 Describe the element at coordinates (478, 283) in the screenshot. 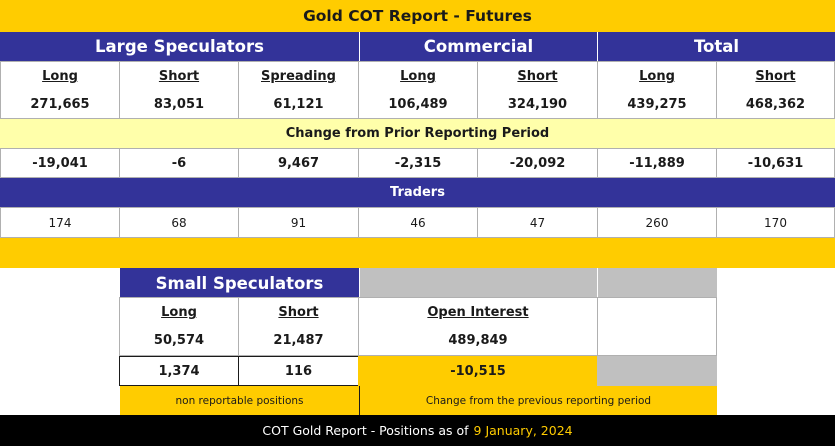

I see `grey-filler-open-interest-header` at that location.